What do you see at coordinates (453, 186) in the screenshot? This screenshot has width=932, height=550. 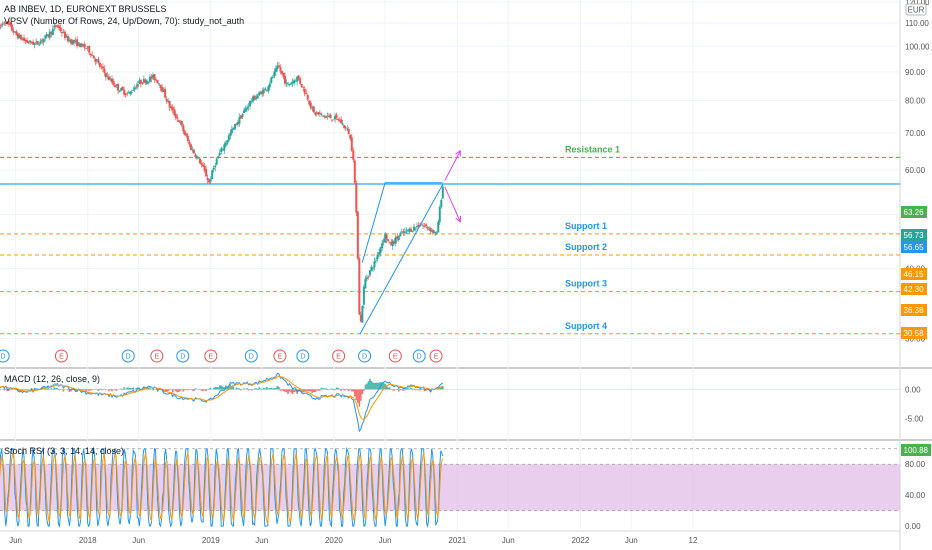 I see `projection-arrows` at bounding box center [453, 186].